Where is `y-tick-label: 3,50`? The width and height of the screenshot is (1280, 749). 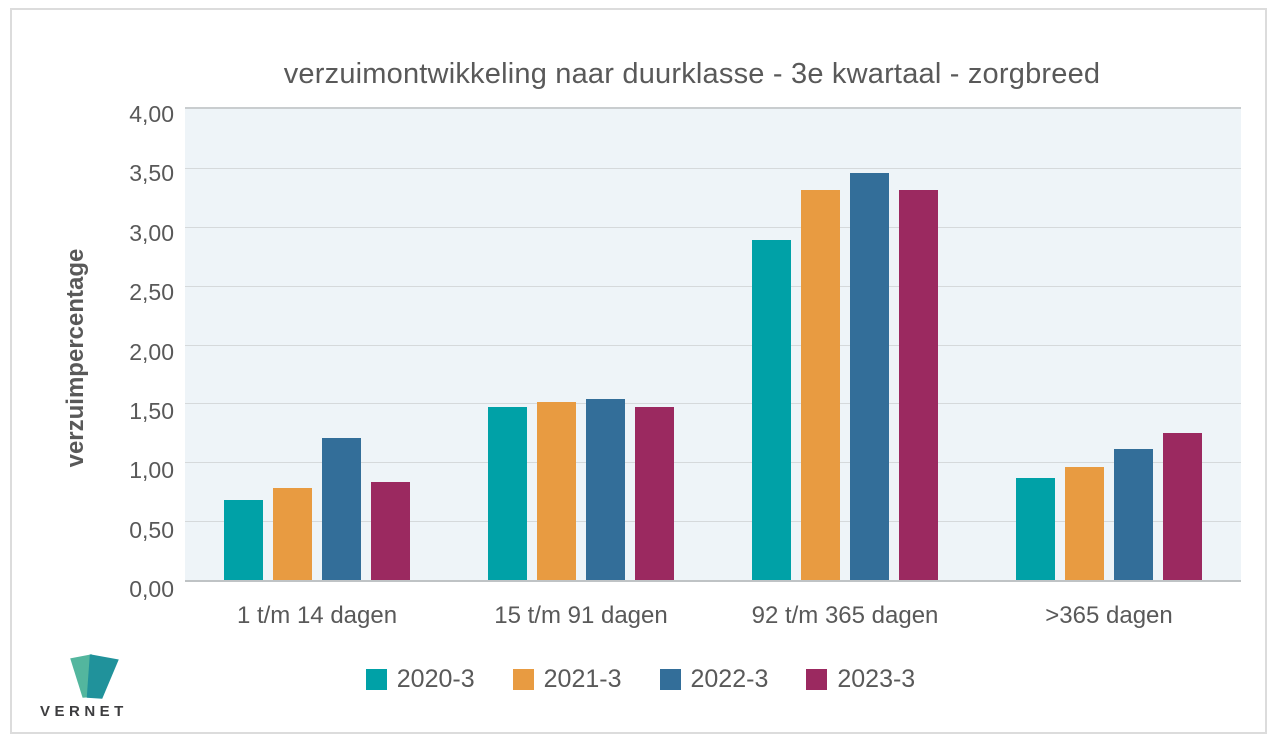
y-tick-label: 3,50 is located at coordinates (151, 173).